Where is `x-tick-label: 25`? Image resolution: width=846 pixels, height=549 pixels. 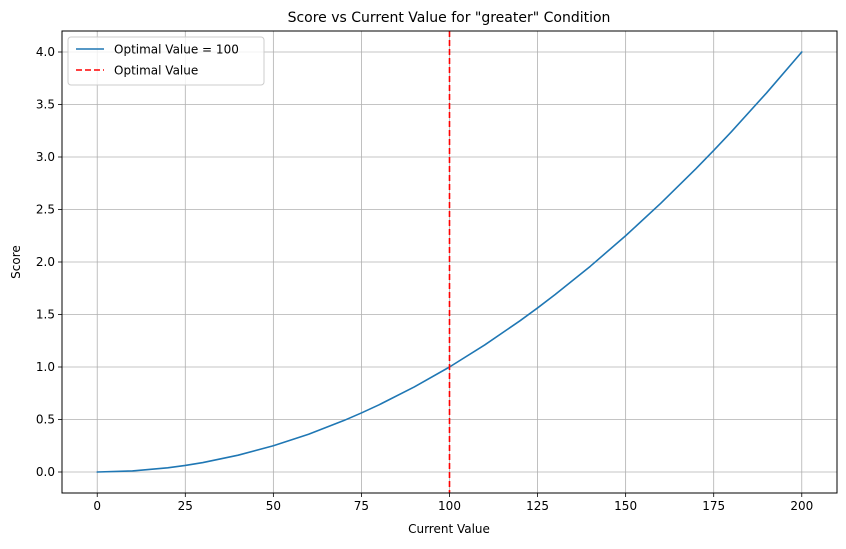
x-tick-label: 25 is located at coordinates (185, 506).